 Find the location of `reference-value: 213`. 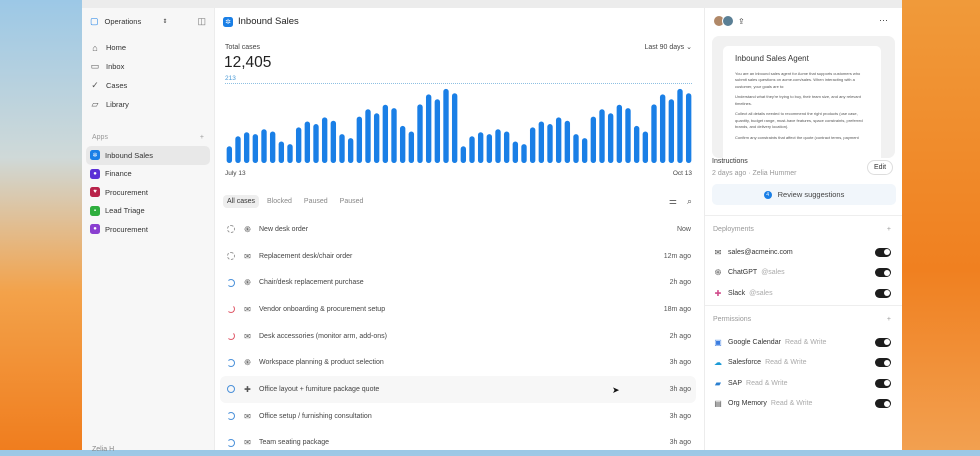

reference-value: 213 is located at coordinates (230, 78).